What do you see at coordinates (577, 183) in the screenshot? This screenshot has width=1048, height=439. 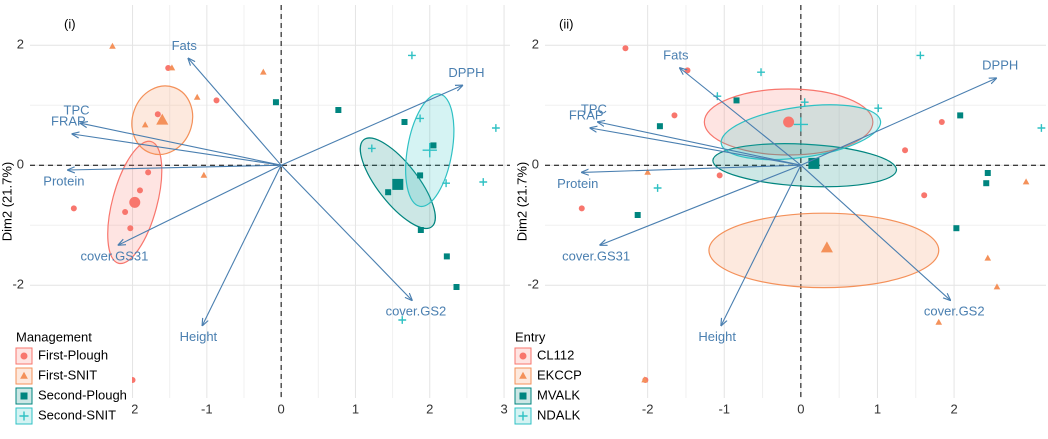 I see `loading-label: Protein` at bounding box center [577, 183].